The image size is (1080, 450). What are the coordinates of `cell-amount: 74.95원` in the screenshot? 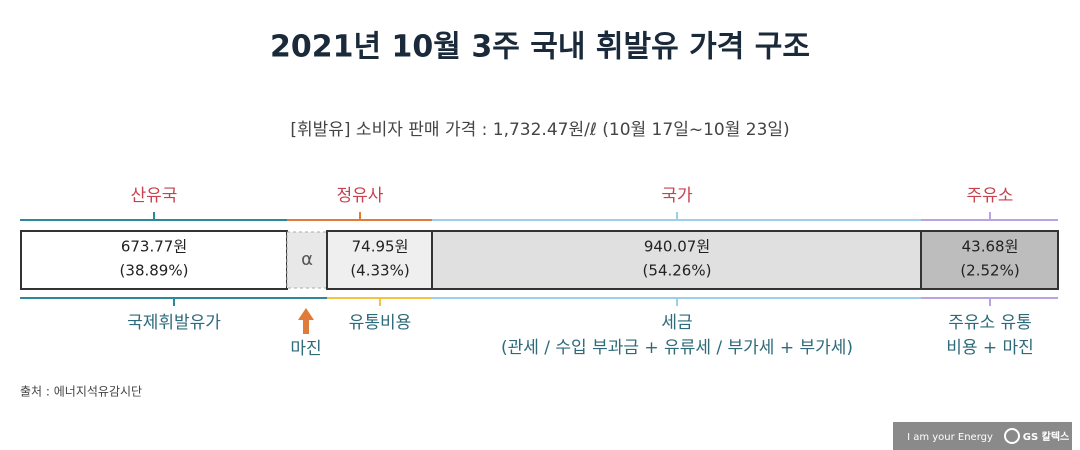 It's located at (380, 247).